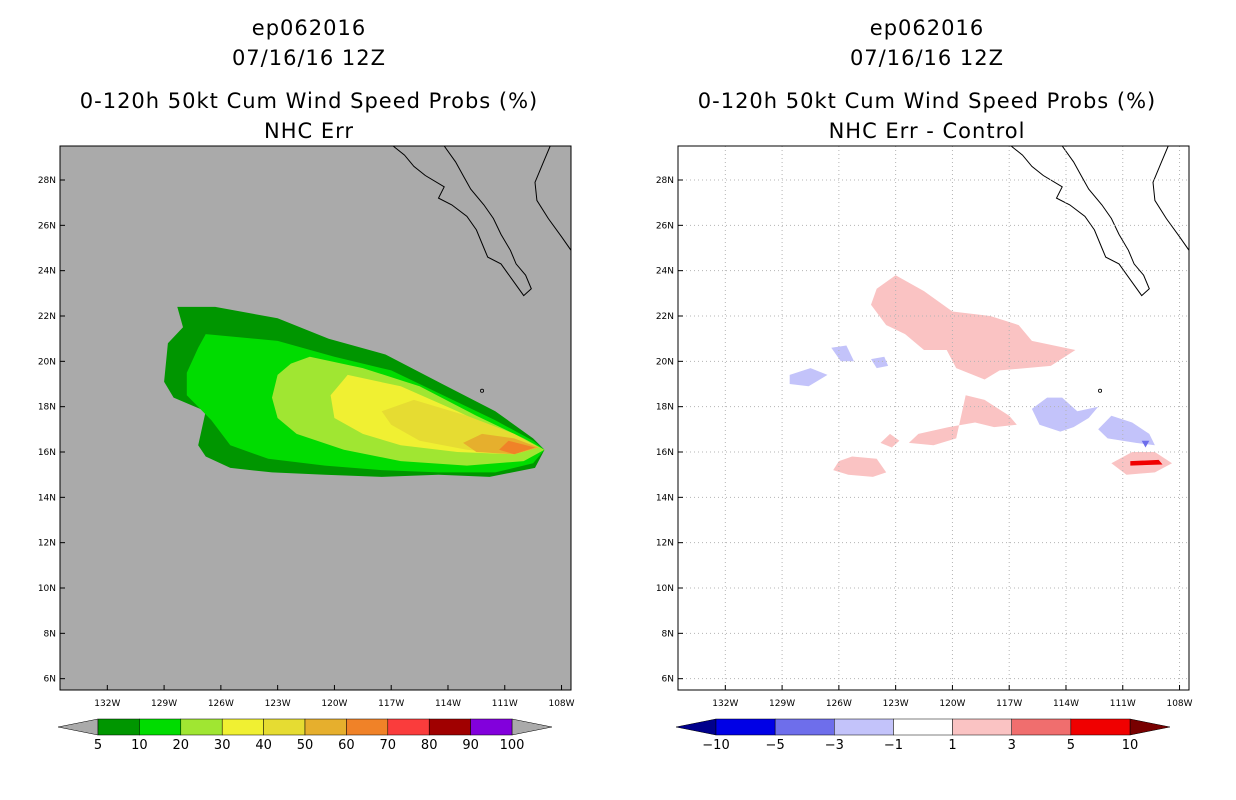 The height and width of the screenshot is (800, 1236). Describe the element at coordinates (665, 226) in the screenshot. I see `y-tick-label: 26N` at that location.